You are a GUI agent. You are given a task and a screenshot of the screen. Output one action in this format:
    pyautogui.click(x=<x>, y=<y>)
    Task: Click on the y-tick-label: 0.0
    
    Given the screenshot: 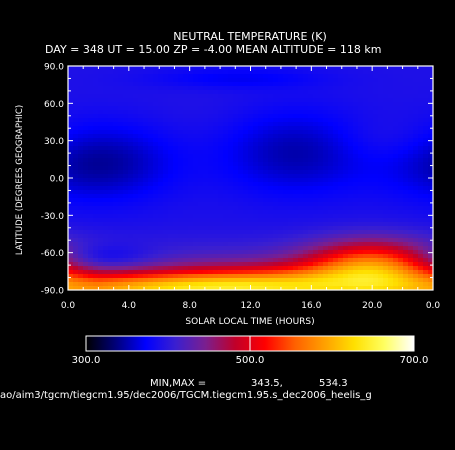 What is the action you would take?
    pyautogui.click(x=57, y=180)
    